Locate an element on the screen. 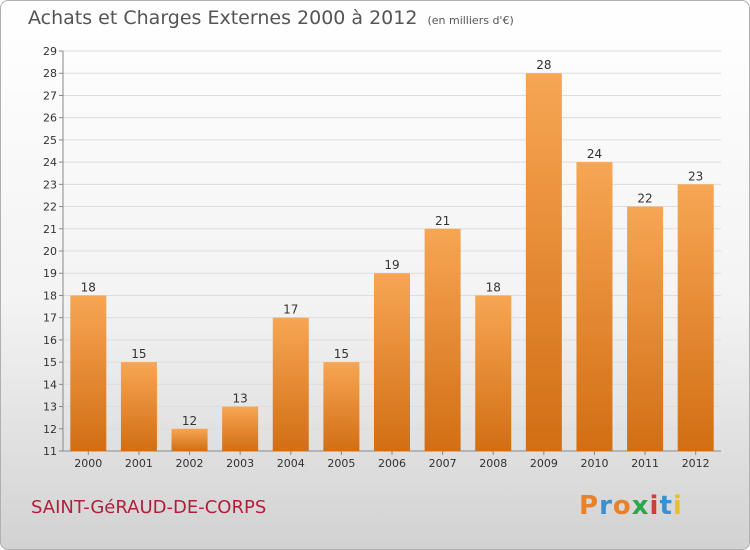 This screenshot has height=550, width=750. y-tick-label: 27 is located at coordinates (50, 95).